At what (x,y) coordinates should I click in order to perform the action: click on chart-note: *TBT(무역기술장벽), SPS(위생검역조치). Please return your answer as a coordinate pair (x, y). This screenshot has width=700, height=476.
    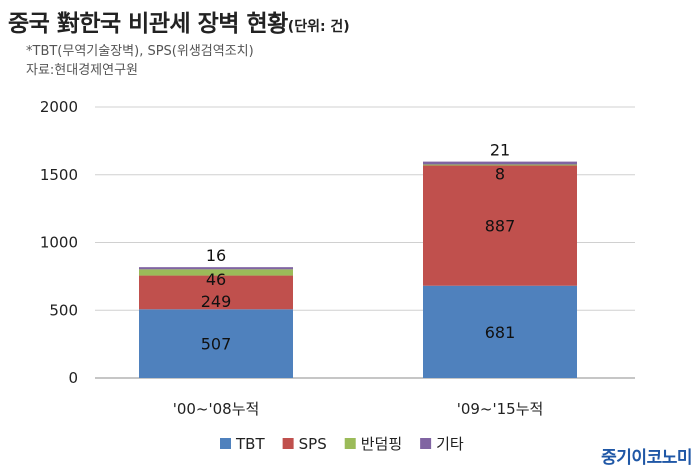
    Looking at the image, I should click on (140, 51).